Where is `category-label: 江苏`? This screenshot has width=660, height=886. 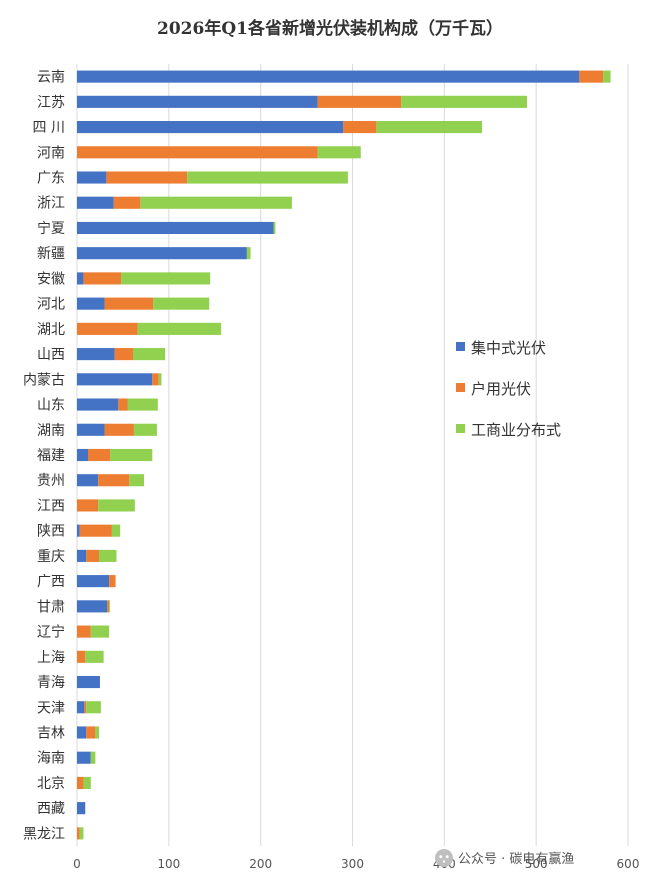 category-label: 江苏 is located at coordinates (51, 103).